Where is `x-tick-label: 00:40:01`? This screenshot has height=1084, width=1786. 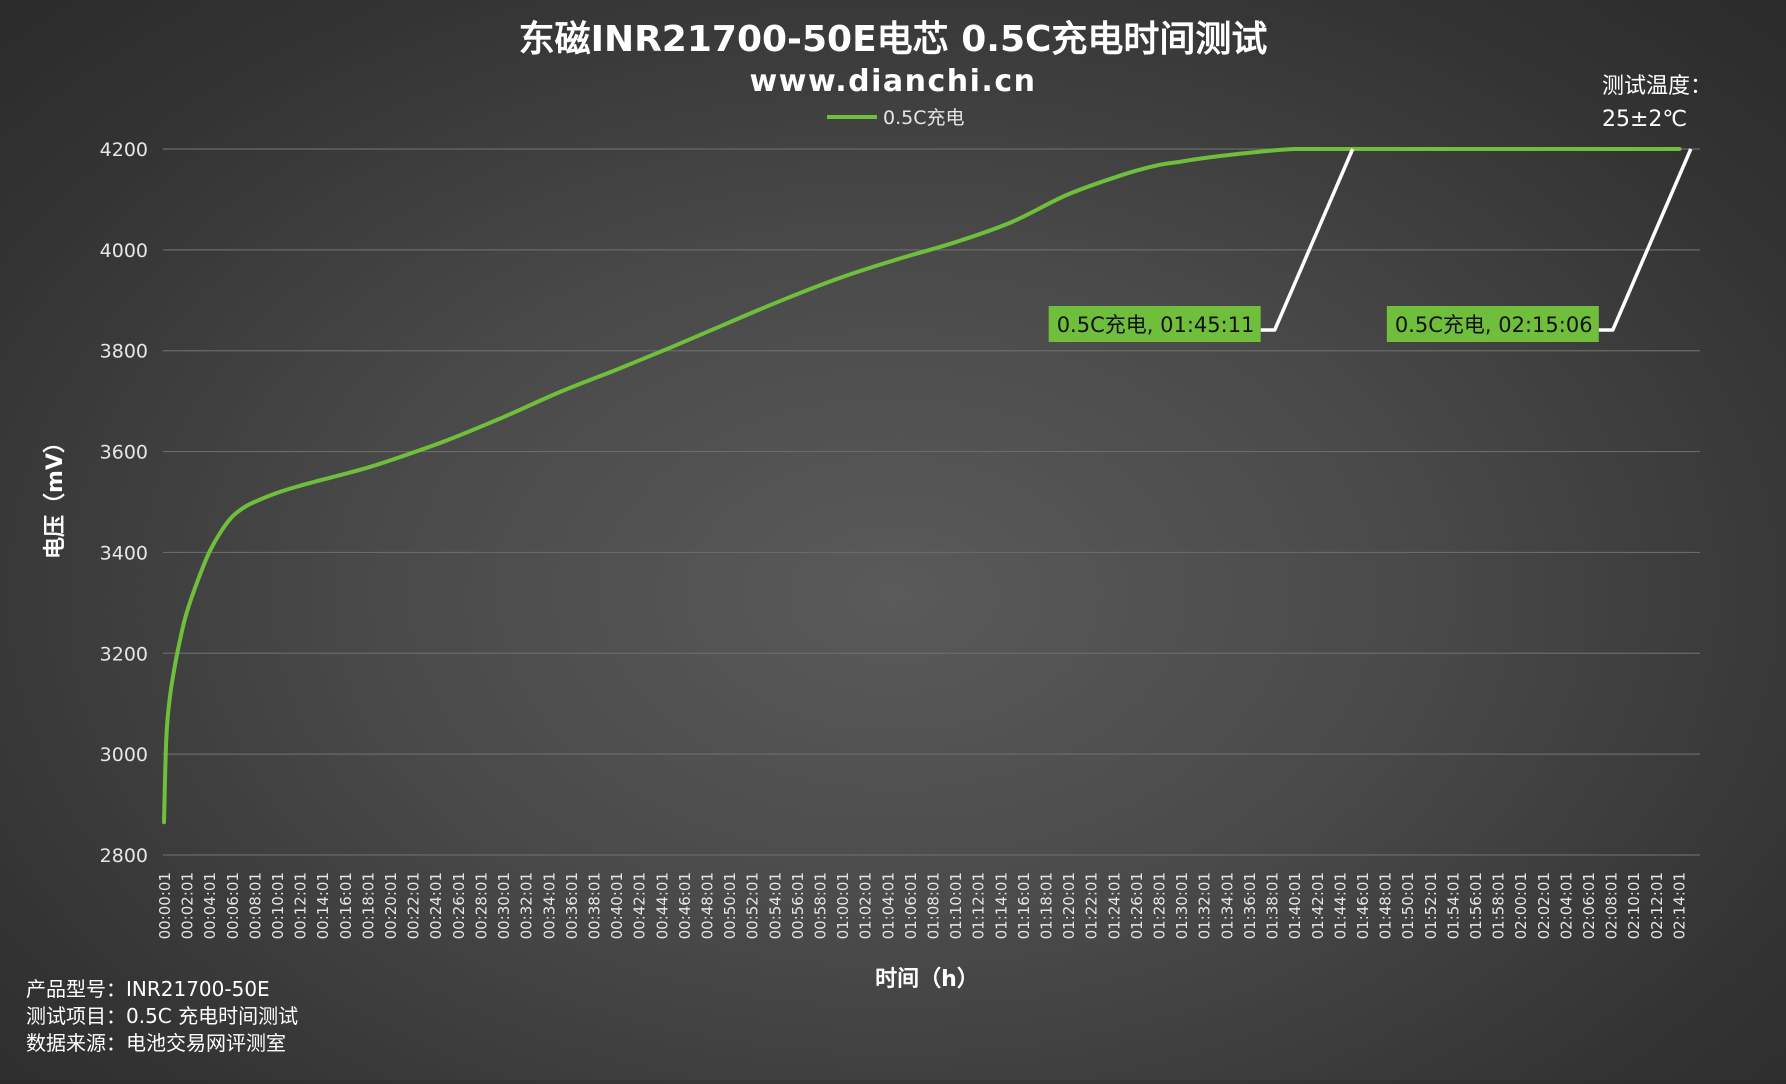 x-tick-label: 00:40:01 is located at coordinates (617, 905).